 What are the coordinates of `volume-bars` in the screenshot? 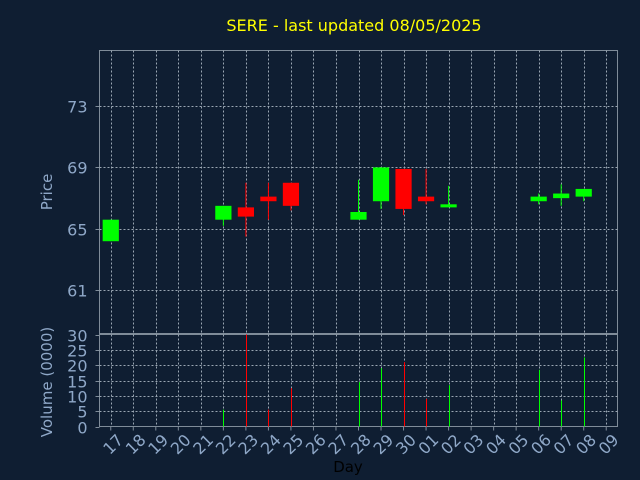 It's located at (404, 380).